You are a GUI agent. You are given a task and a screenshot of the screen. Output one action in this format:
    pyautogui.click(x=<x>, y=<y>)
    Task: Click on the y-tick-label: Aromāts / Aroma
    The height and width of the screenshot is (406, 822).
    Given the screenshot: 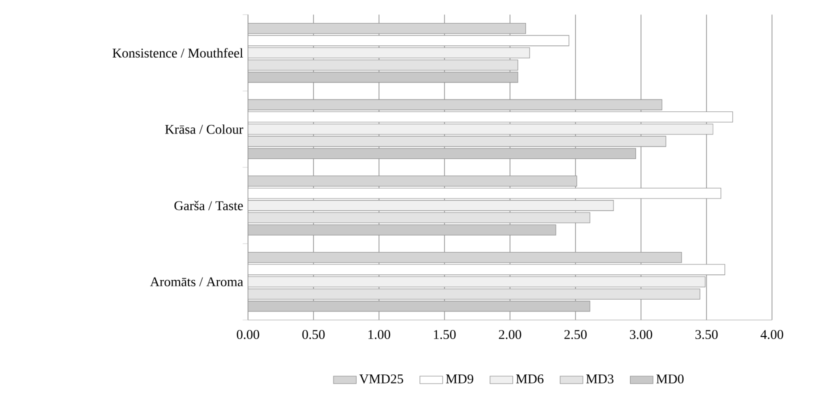 What is the action you would take?
    pyautogui.click(x=197, y=281)
    